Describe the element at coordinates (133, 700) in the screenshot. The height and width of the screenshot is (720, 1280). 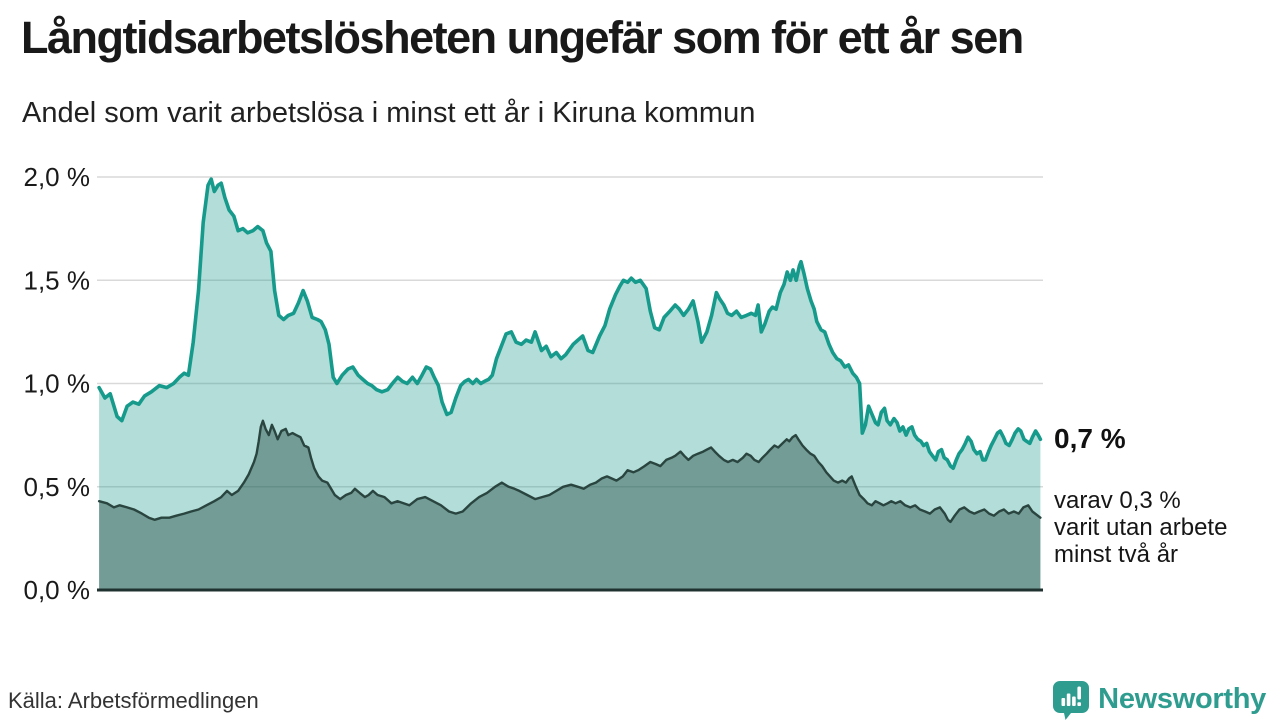
I see `source-note: Källa: Arbetsförmedlingen` at that location.